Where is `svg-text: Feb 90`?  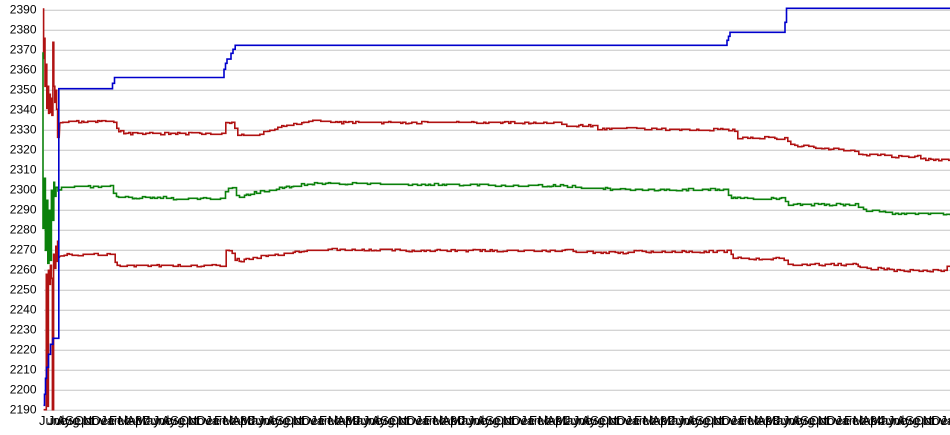
svg-text: Feb 90 is located at coordinates (444, 420).